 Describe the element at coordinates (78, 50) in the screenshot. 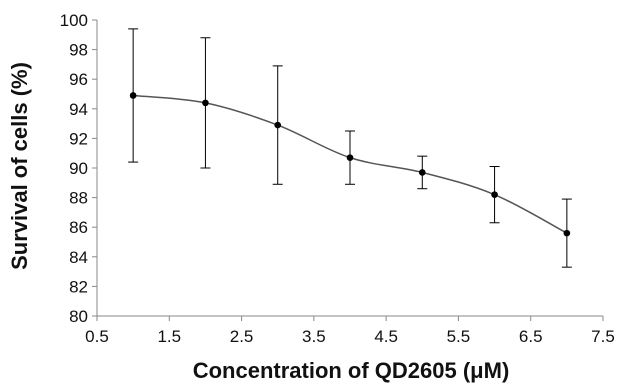

I see `y-tick-label: 98` at that location.